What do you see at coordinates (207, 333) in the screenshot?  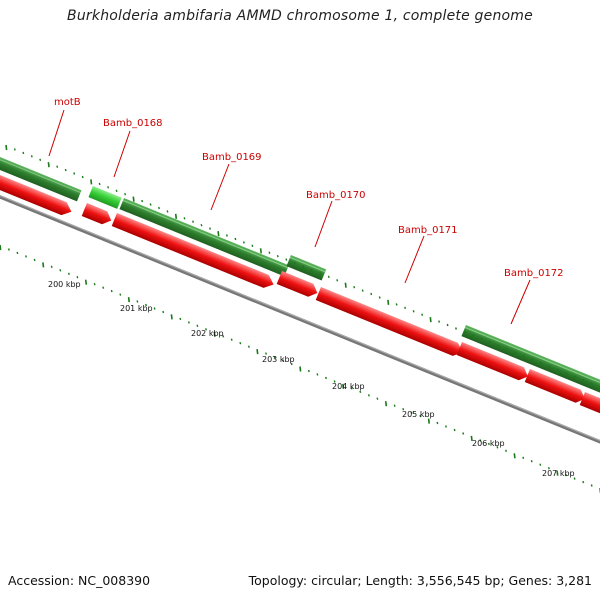 I see `kbp-label-202: 202 kbp` at bounding box center [207, 333].